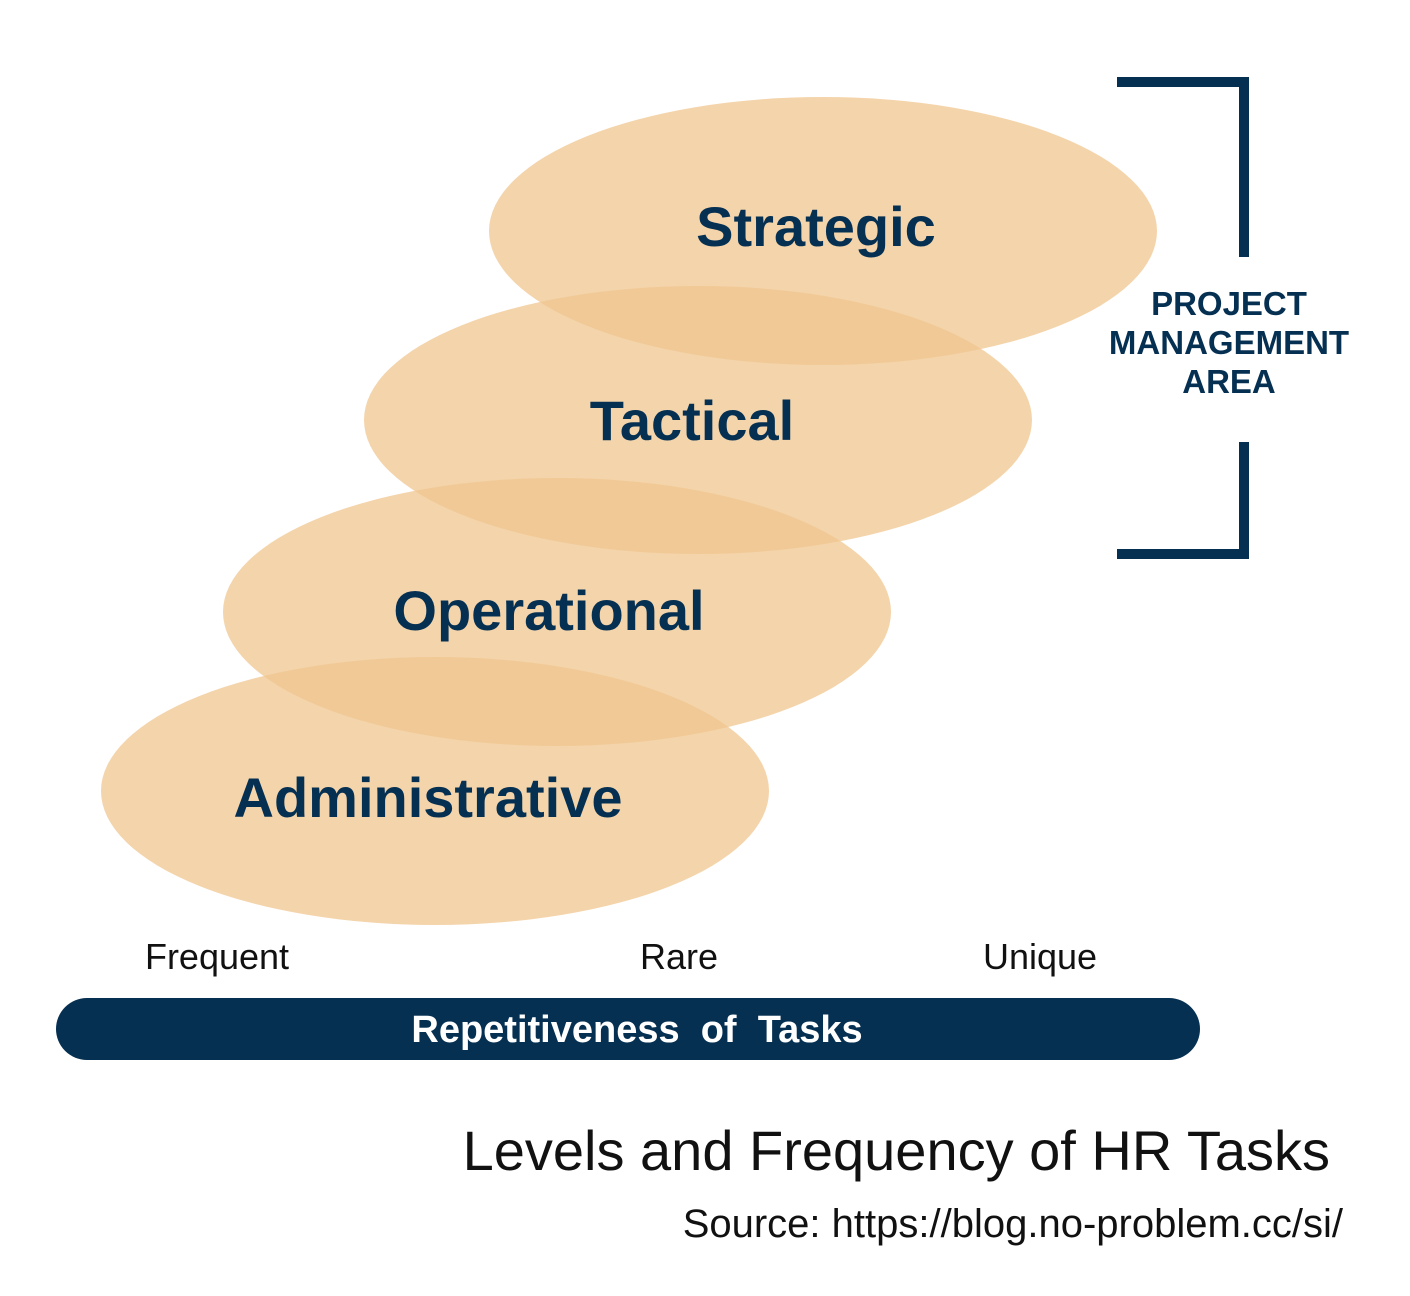  Describe the element at coordinates (1229, 381) in the screenshot. I see `pm-label-line-3: AREA` at that location.